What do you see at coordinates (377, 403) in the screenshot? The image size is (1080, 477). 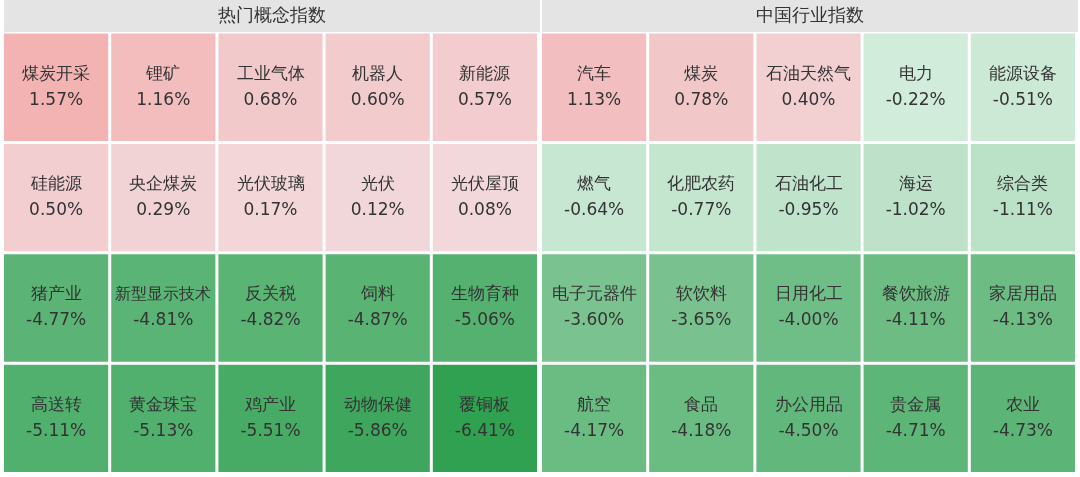 I see `category-label: 动物保健` at bounding box center [377, 403].